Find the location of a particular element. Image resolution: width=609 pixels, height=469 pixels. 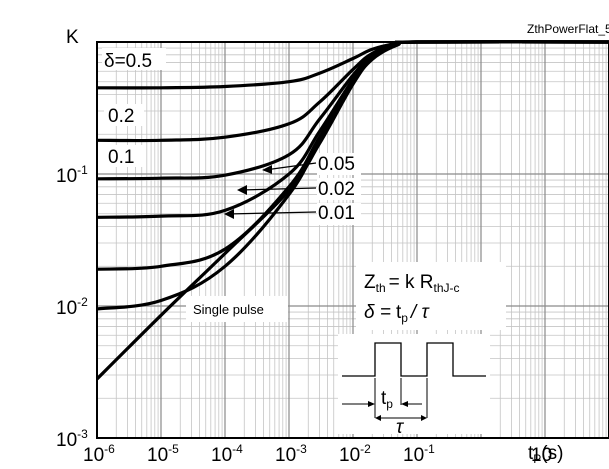

y-axis-label: K is located at coordinates (72, 37).